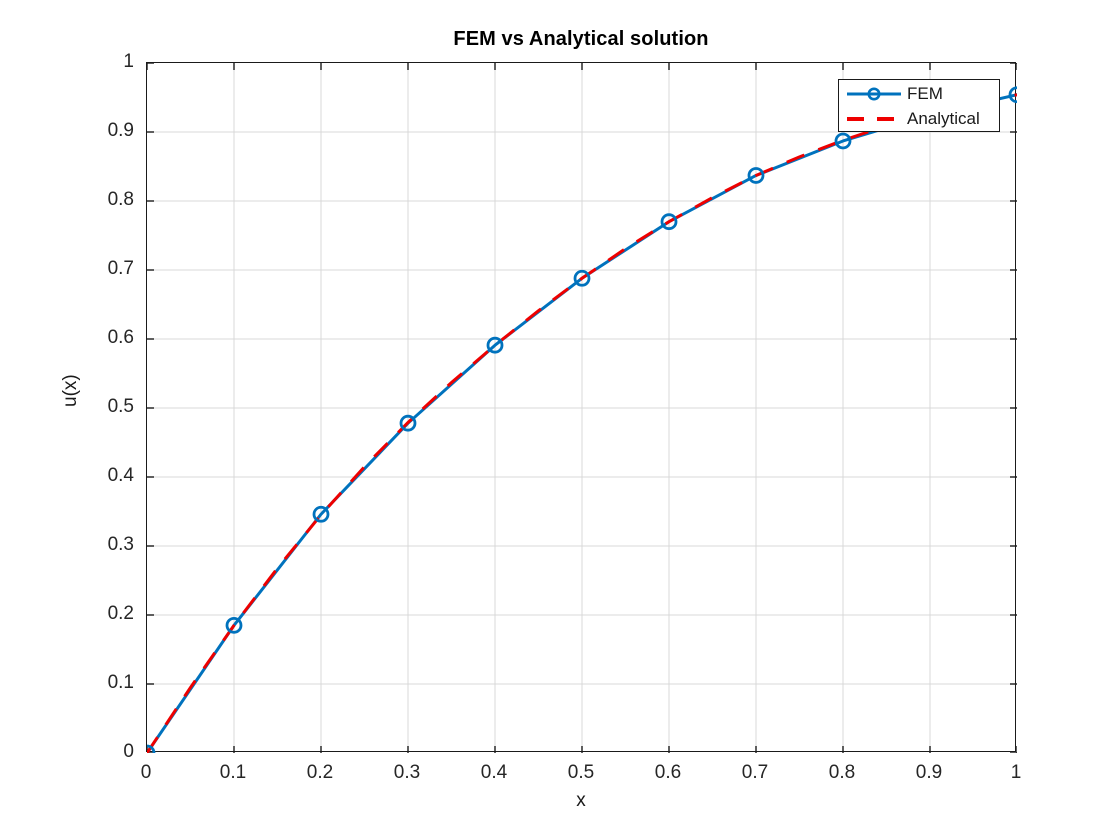 The width and height of the screenshot is (1120, 840). I want to click on legend-sample-fem, so click(874, 94).